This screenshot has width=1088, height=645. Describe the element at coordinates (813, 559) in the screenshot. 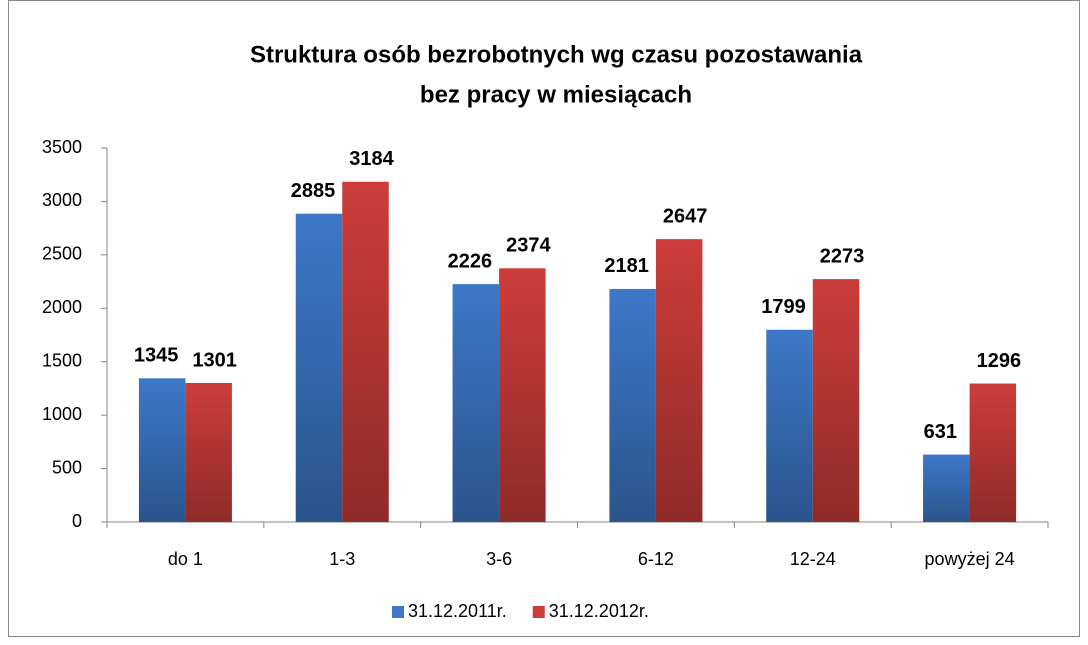

I see `x-tick-label: 12-24` at that location.